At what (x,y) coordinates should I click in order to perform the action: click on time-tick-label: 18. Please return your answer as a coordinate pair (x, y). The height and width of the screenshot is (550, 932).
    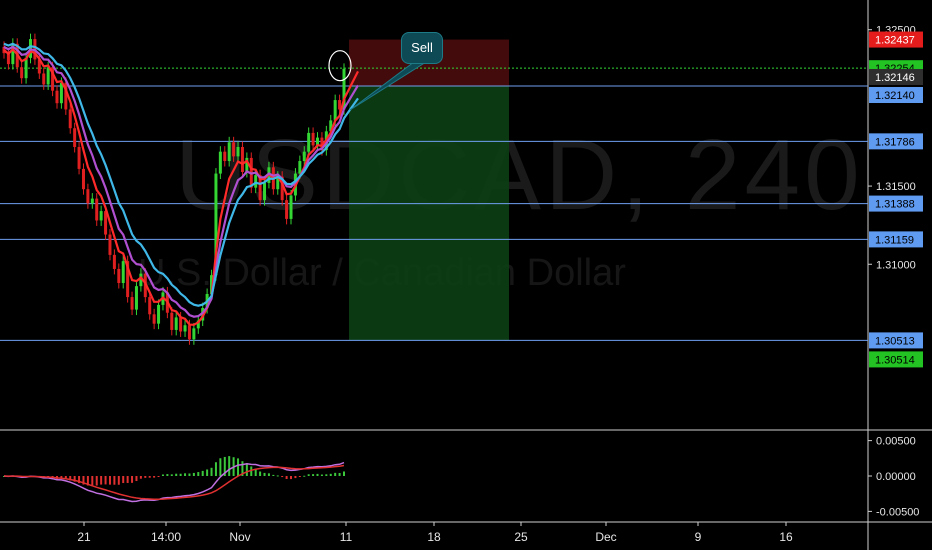
    Looking at the image, I should click on (434, 537).